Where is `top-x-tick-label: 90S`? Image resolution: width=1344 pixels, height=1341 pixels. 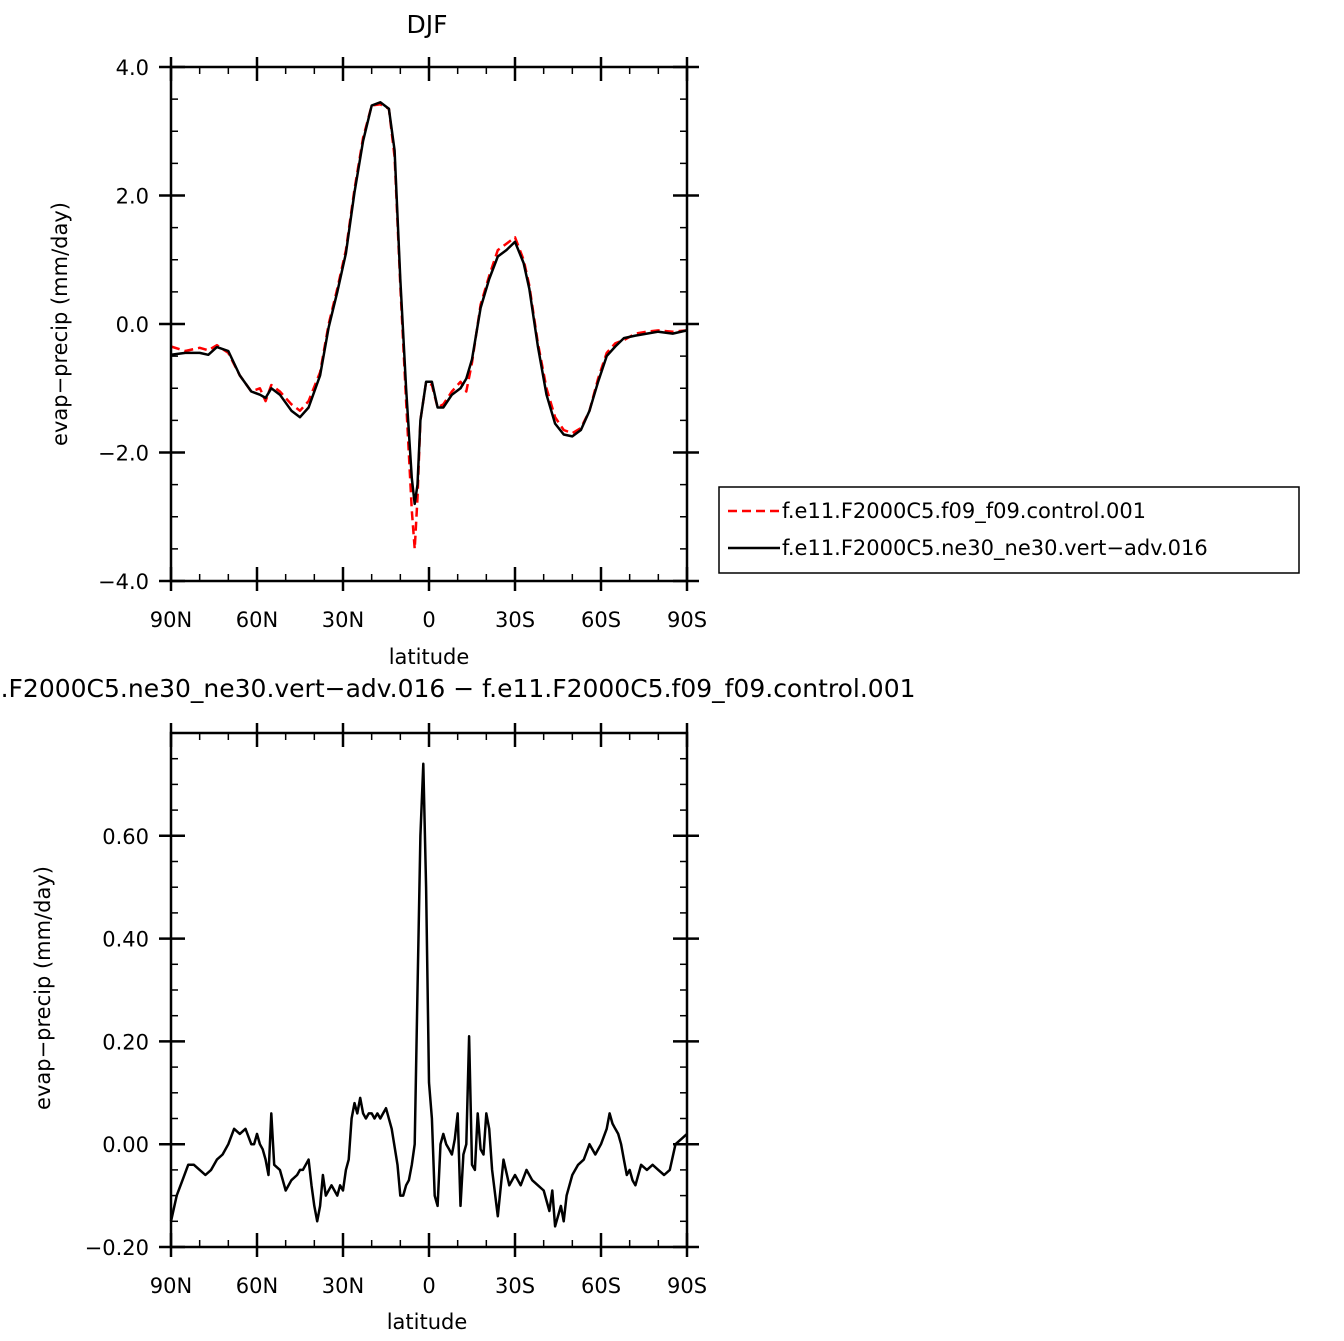 top-x-tick-label: 90S is located at coordinates (687, 620).